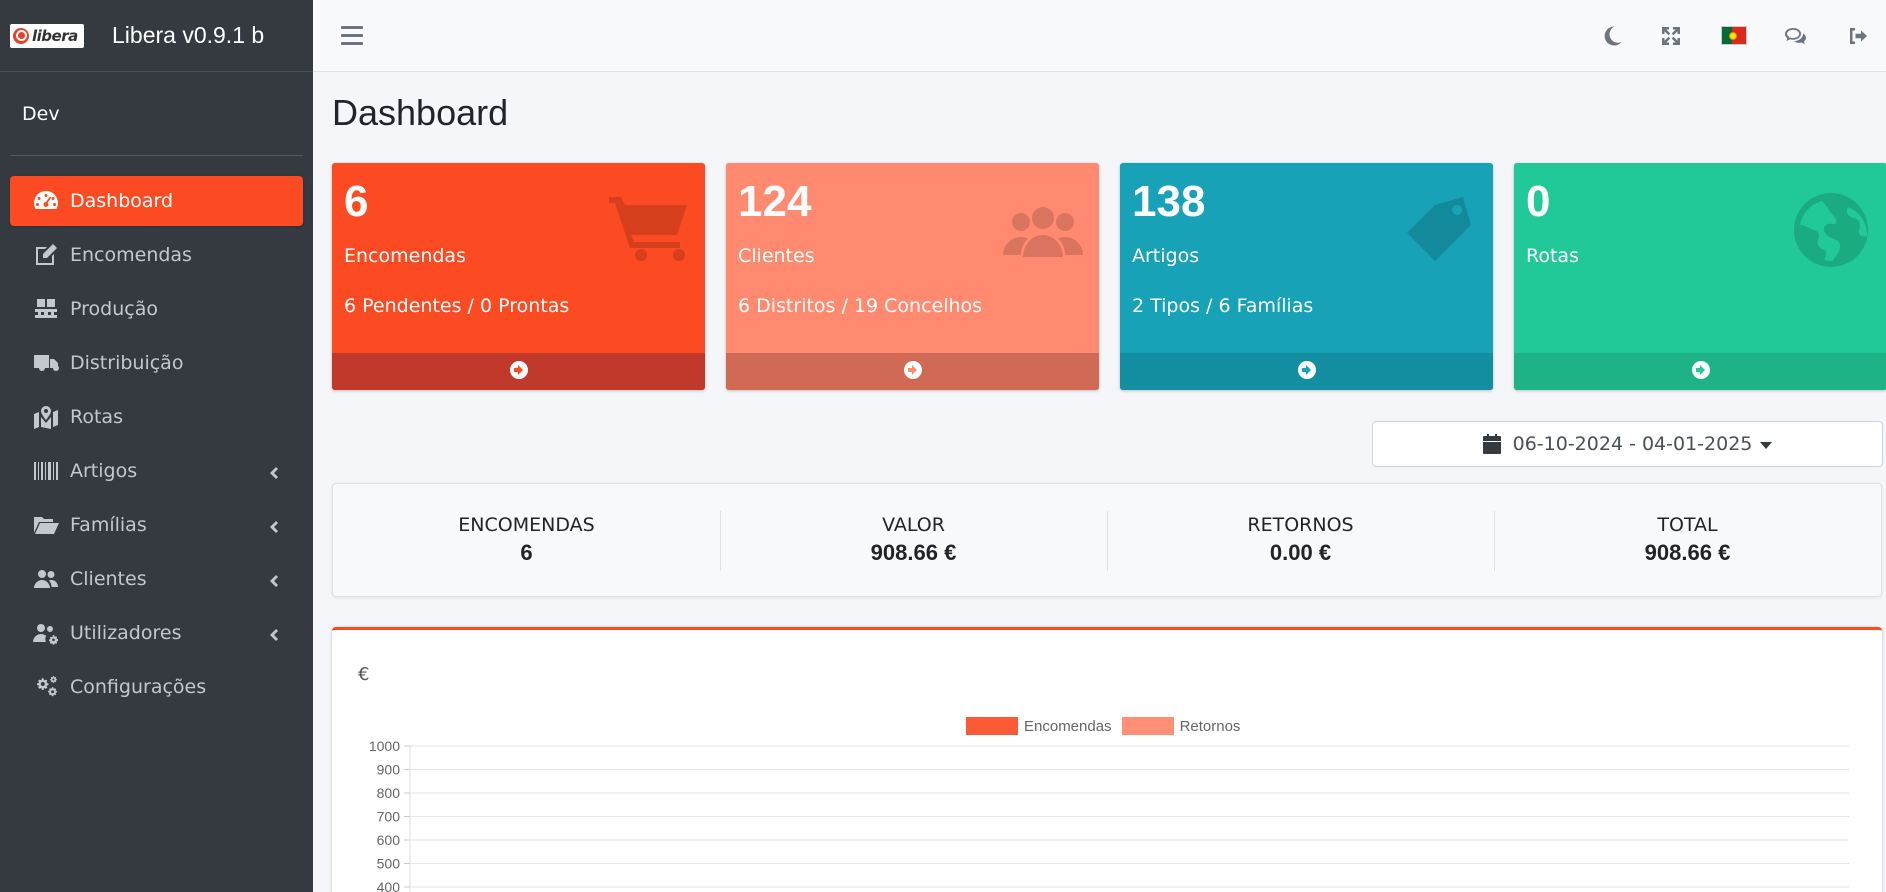 This screenshot has height=892, width=1886. I want to click on date-range-picker: 06-10-2024 - 04-01-2025, so click(1627, 444).